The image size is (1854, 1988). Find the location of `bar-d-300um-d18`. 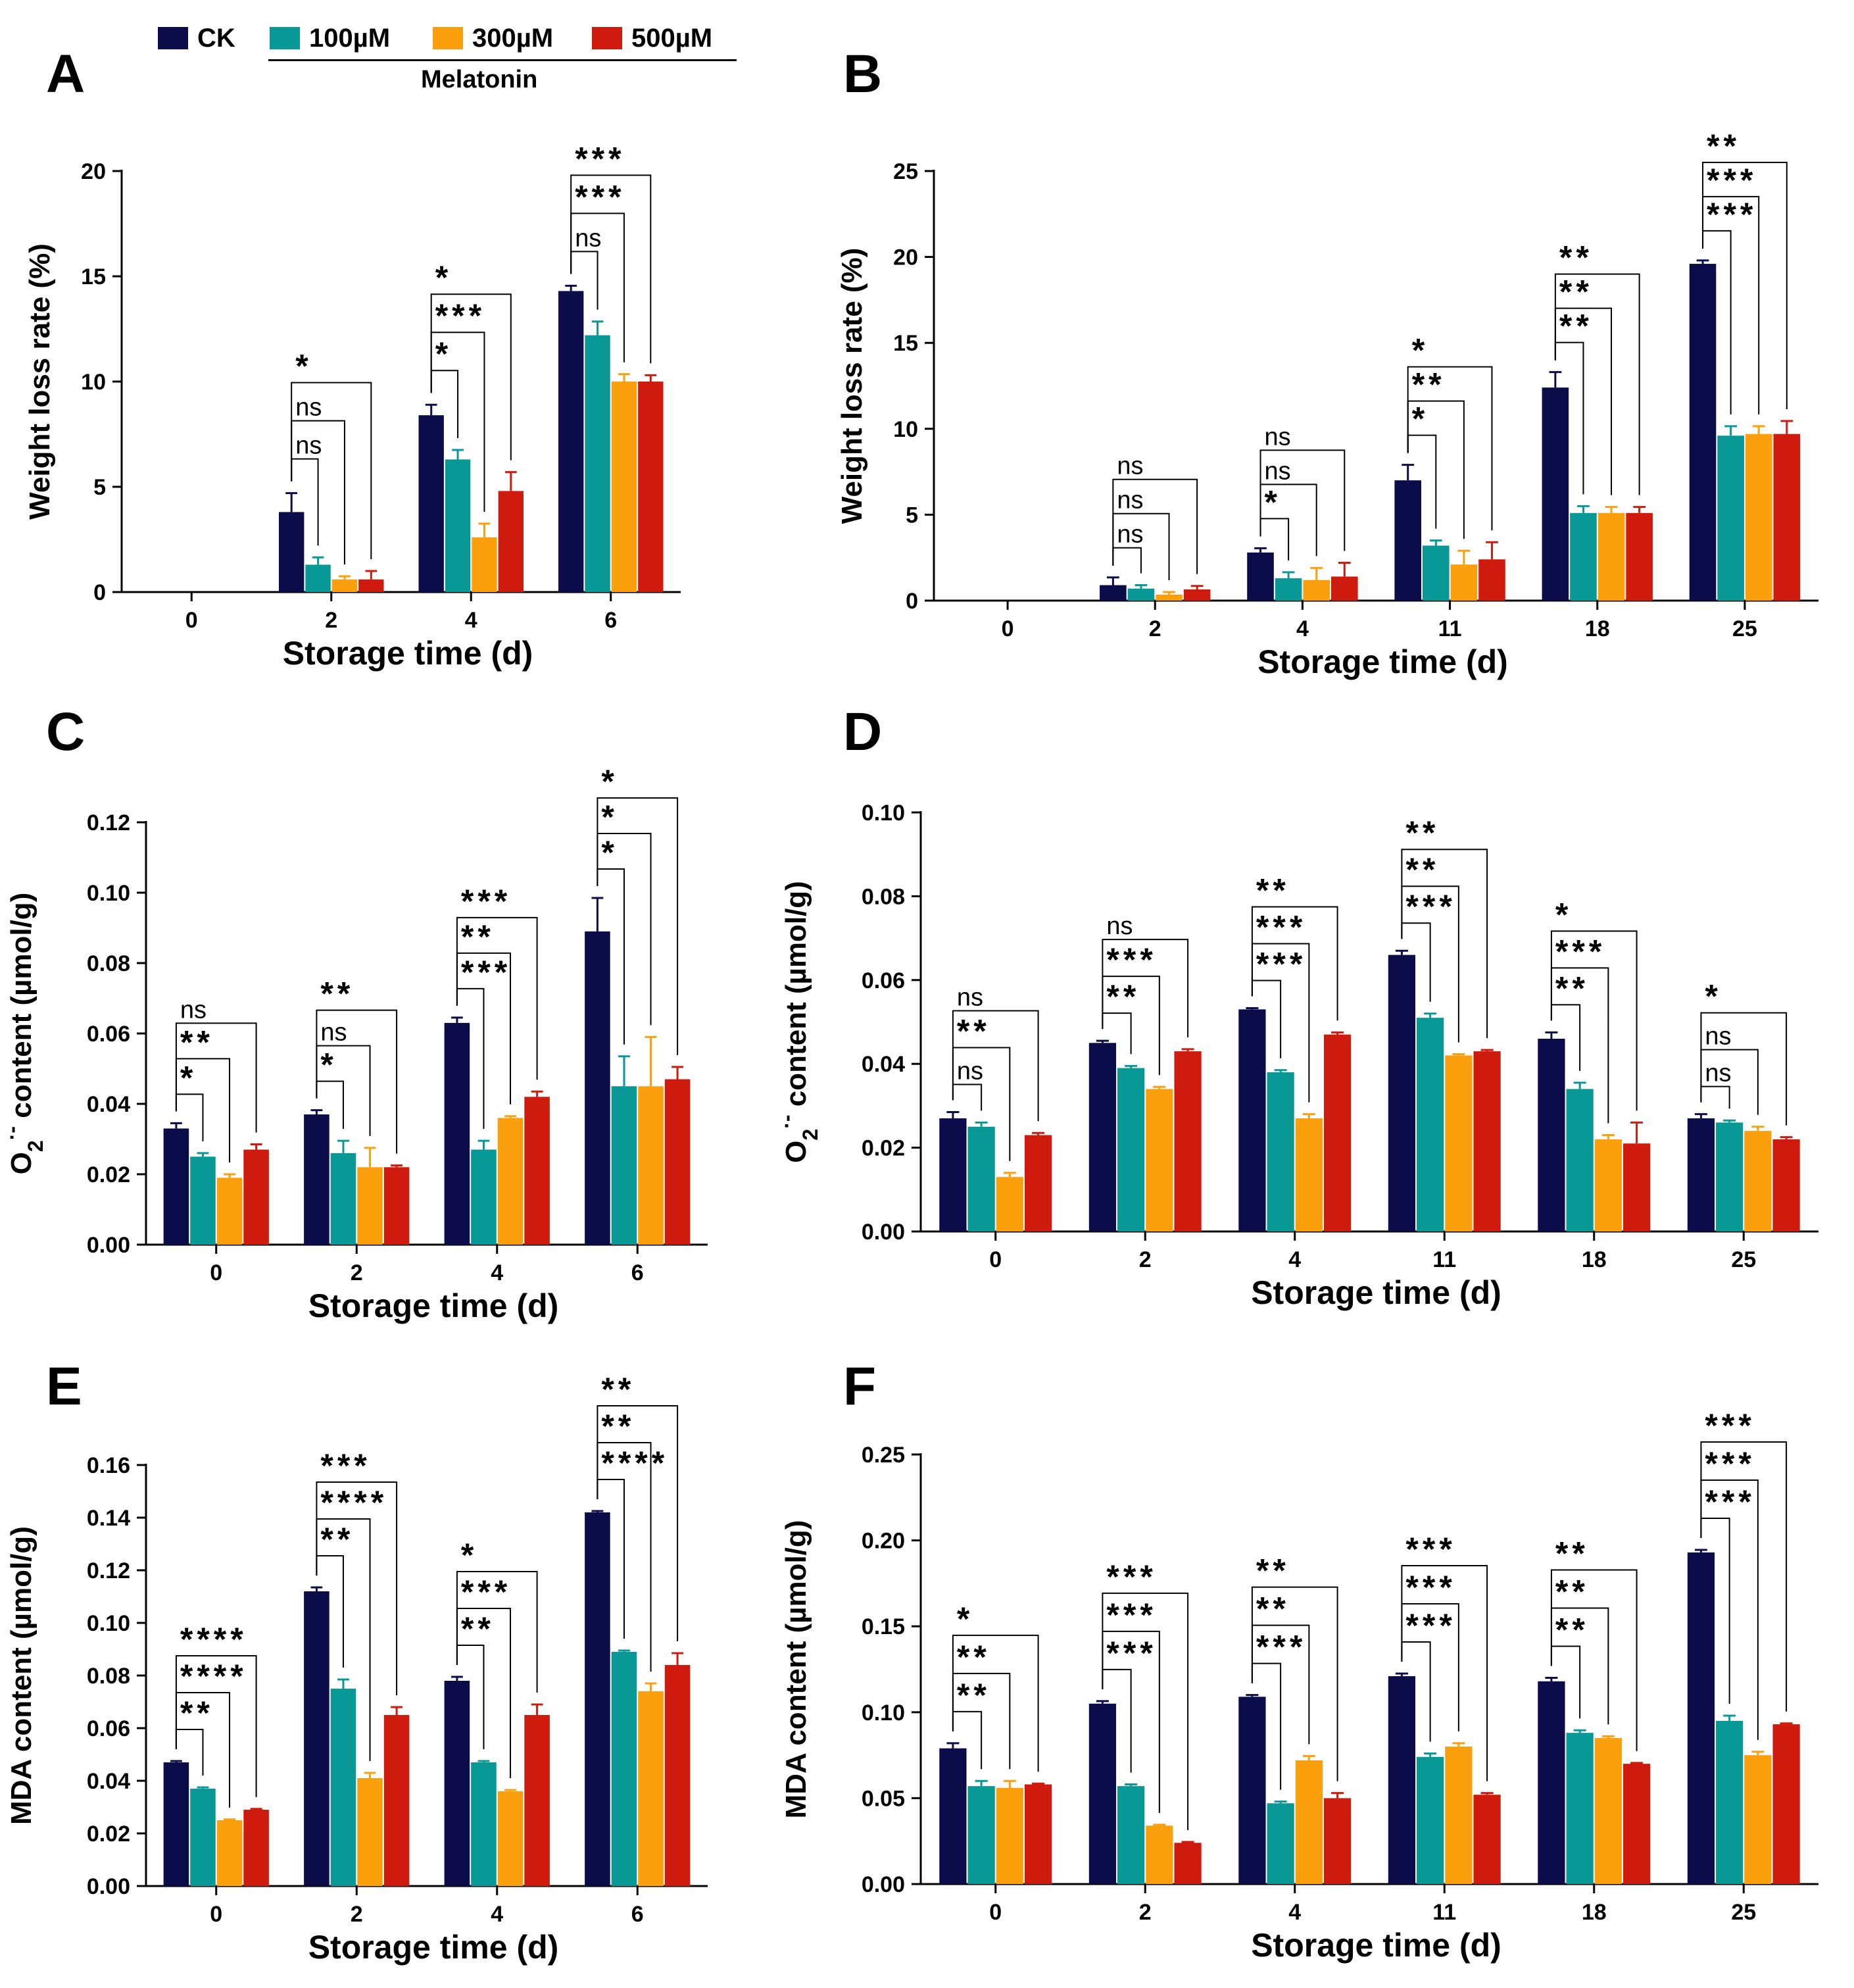

bar-d-300um-d18 is located at coordinates (1608, 1185).